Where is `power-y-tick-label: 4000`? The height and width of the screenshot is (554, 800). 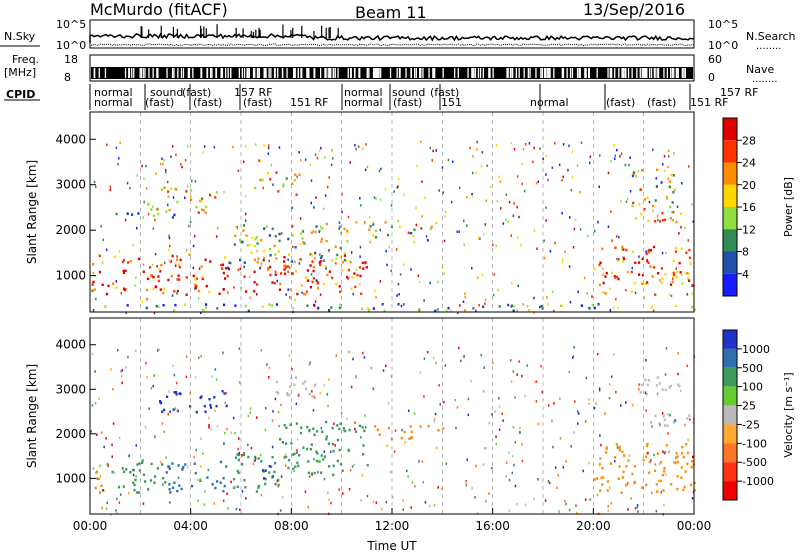
power-y-tick-label: 4000 is located at coordinates (70, 139).